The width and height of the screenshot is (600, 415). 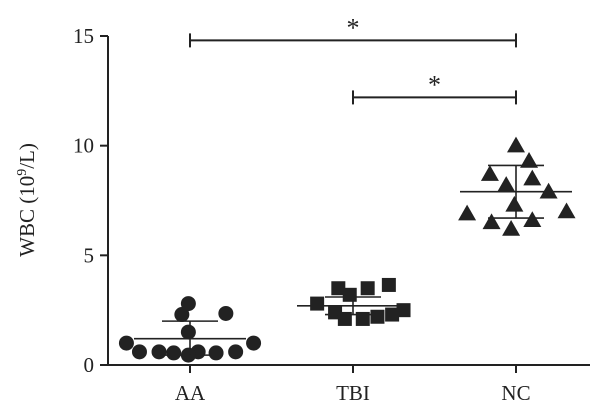 What do you see at coordinates (83, 36) in the screenshot?
I see `y-tick-label: 15` at bounding box center [83, 36].